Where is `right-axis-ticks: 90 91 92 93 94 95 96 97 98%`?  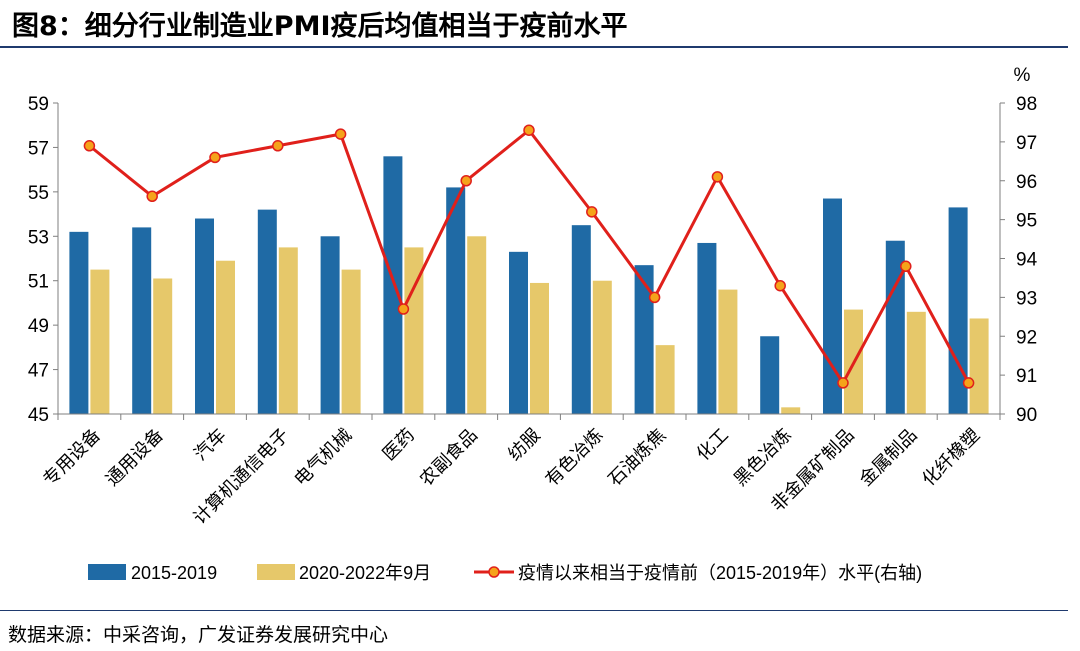 right-axis-ticks: 90 91 92 93 94 95 96 97 98% is located at coordinates (1019, 245).